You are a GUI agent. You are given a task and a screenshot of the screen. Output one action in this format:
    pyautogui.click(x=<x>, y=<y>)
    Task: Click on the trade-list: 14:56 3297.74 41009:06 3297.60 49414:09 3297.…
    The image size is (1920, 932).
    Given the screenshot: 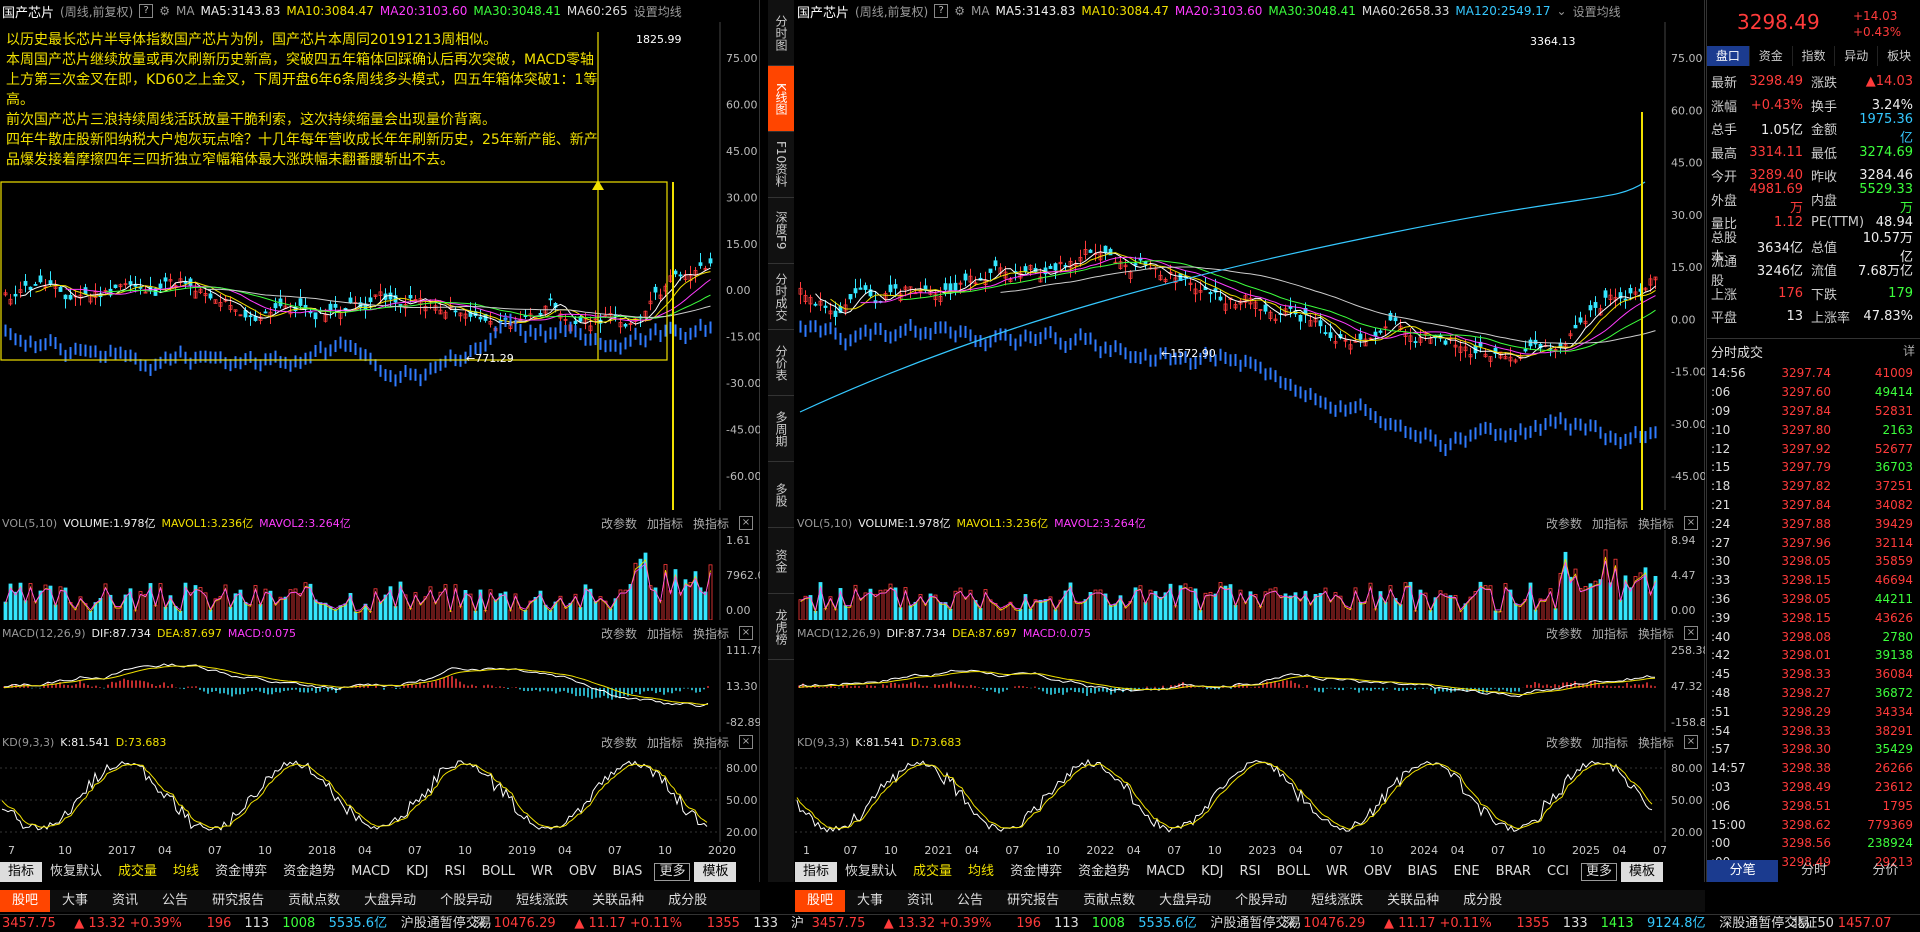 What is the action you would take?
    pyautogui.click(x=1813, y=618)
    